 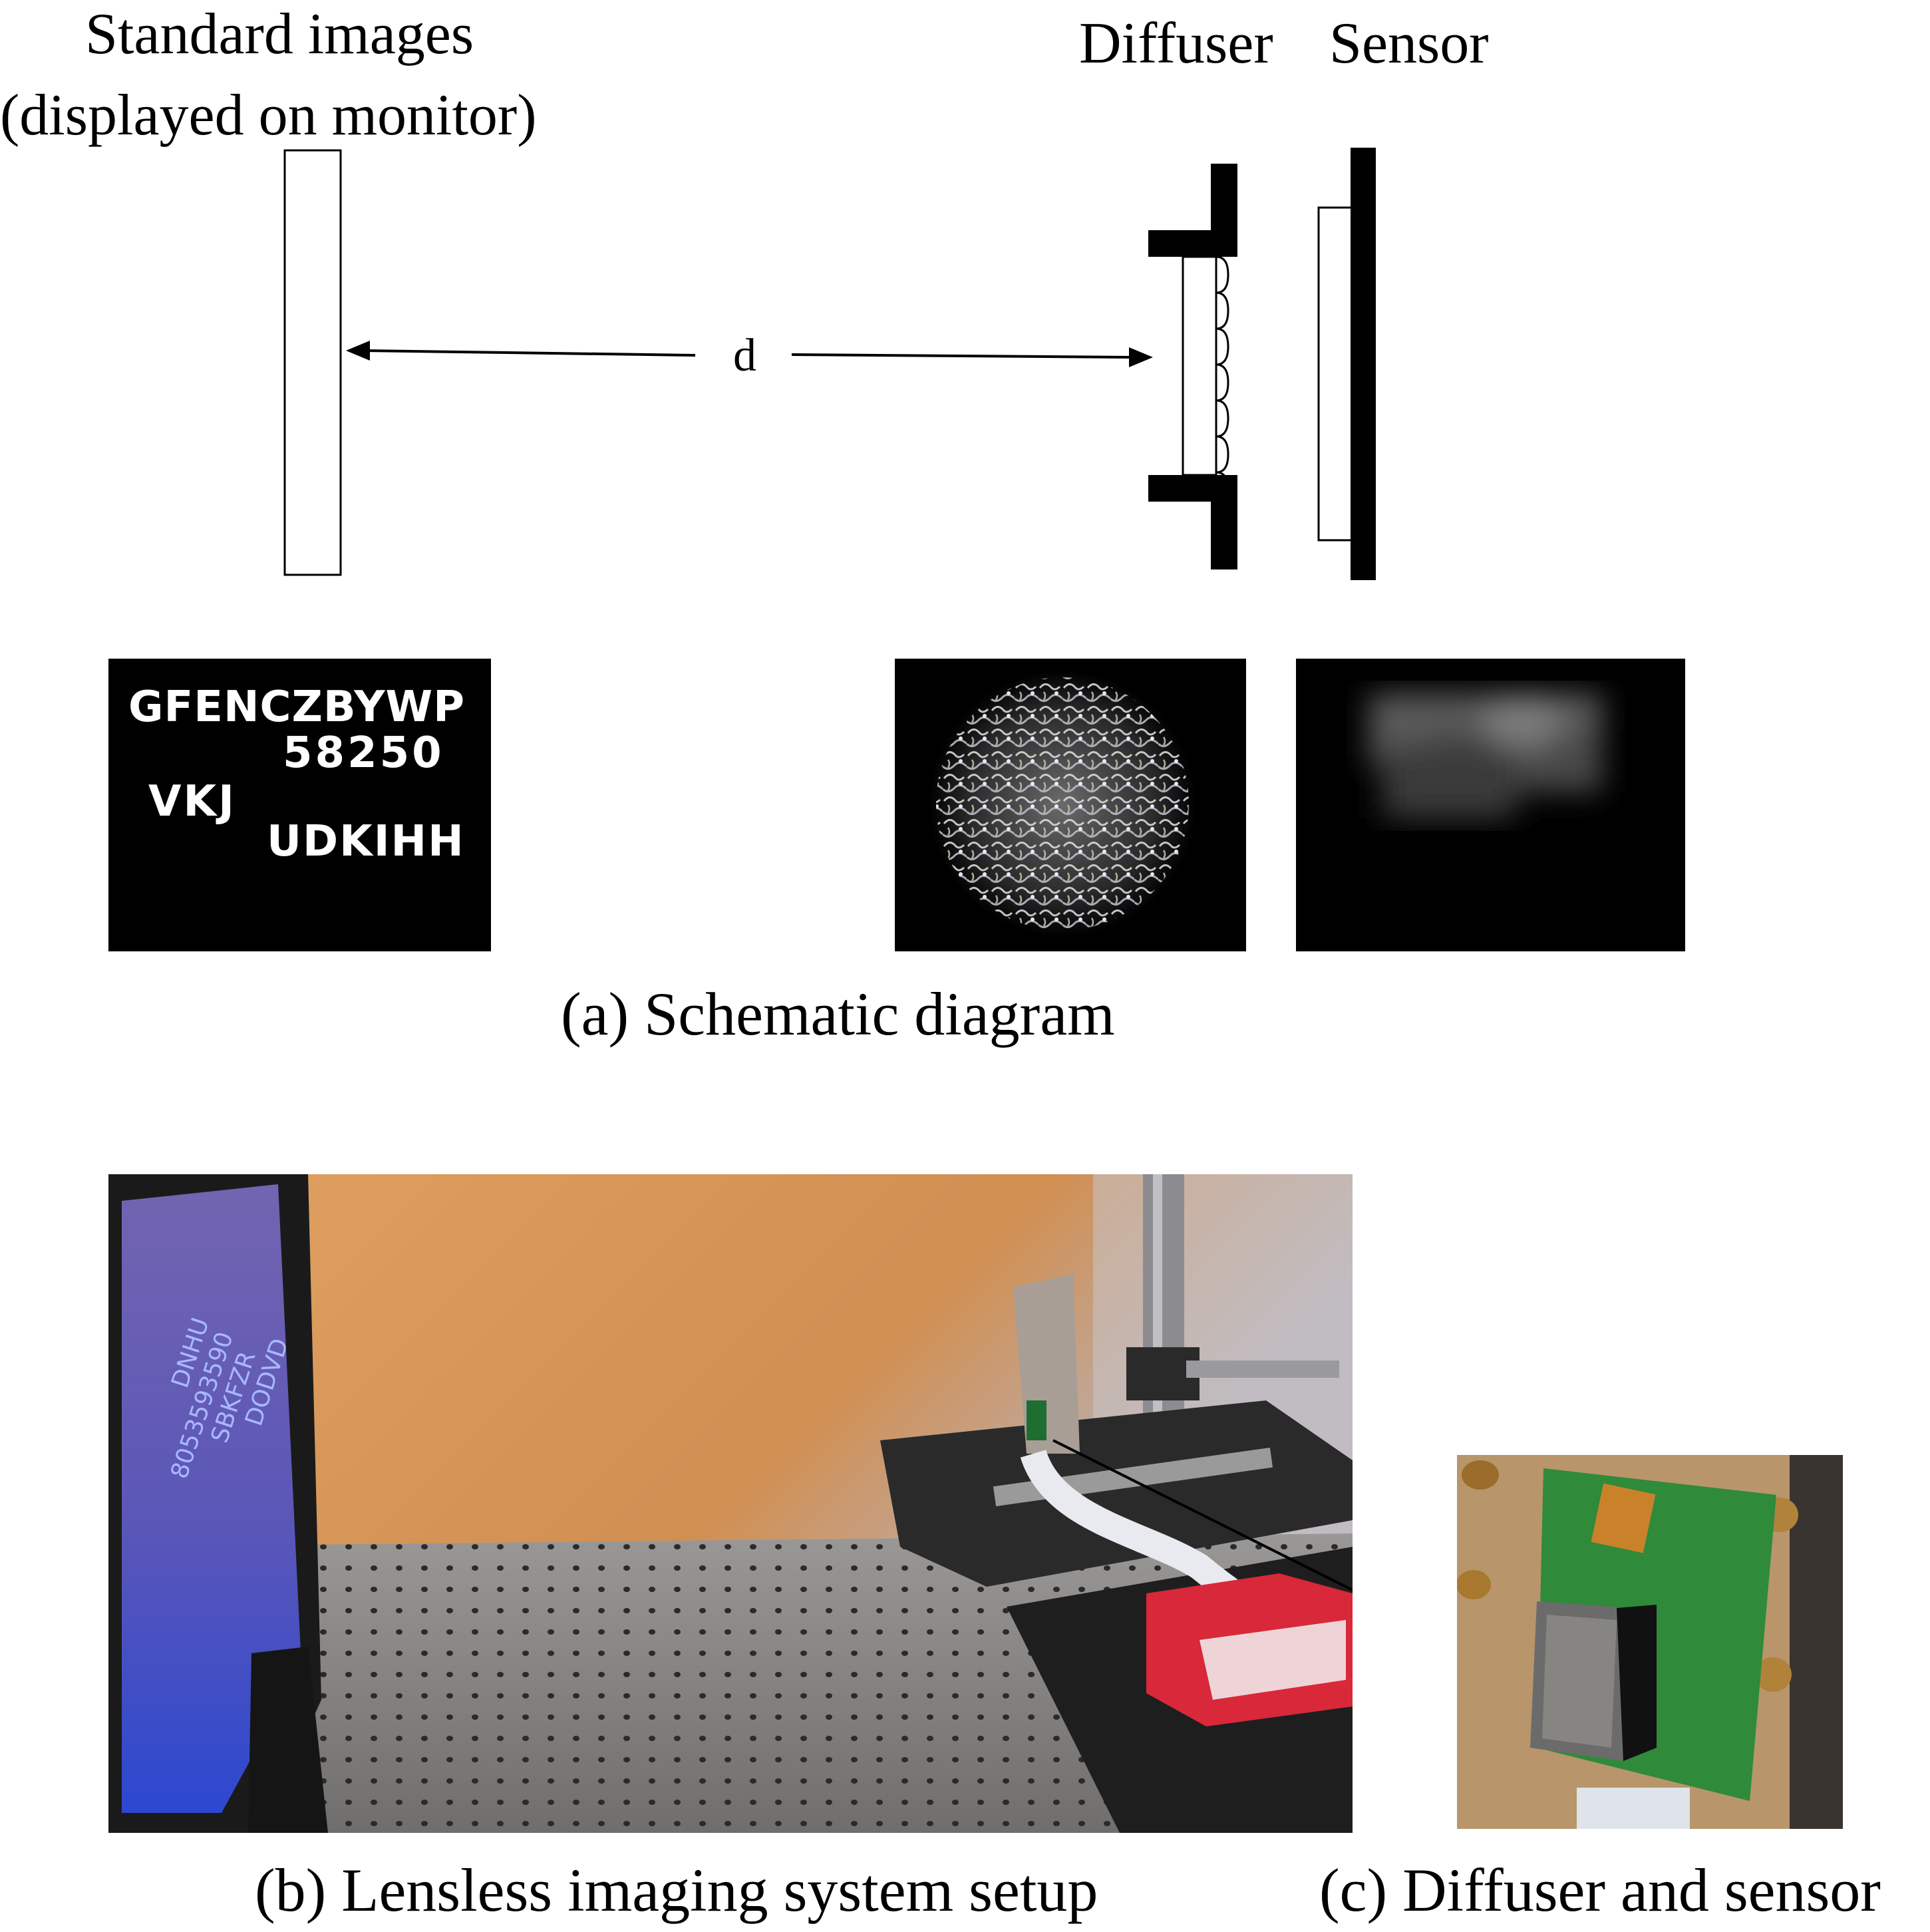 What do you see at coordinates (366, 841) in the screenshot?
I see `sample-text-row4: UDKIHH` at bounding box center [366, 841].